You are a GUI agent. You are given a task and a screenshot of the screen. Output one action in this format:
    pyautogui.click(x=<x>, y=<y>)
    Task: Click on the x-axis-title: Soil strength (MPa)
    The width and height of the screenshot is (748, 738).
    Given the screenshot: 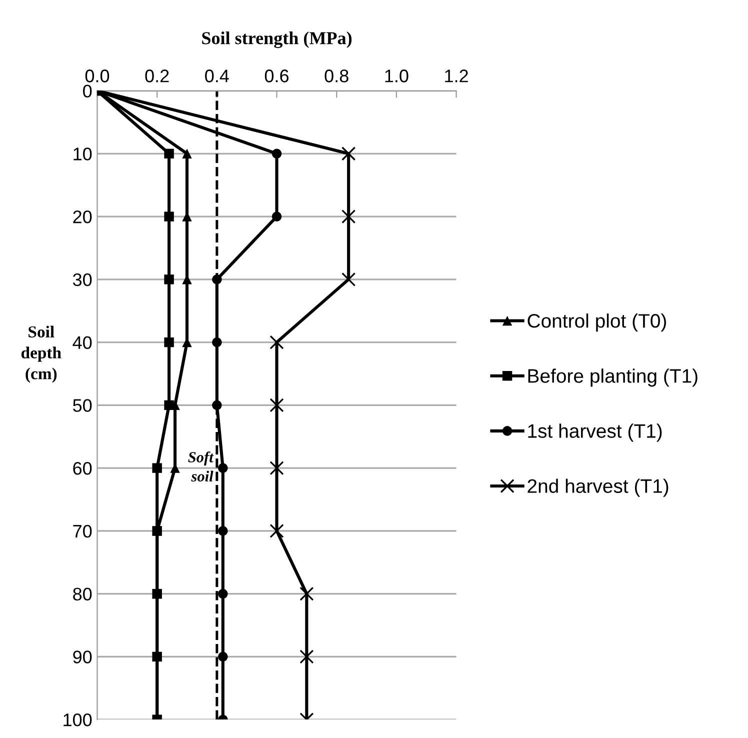 What is the action you would take?
    pyautogui.click(x=277, y=40)
    